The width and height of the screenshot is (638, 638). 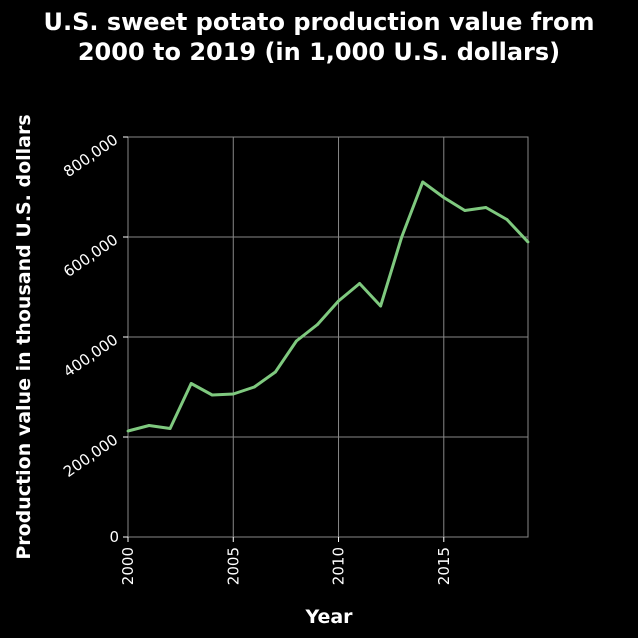 I want to click on data-point-2006, so click(x=254, y=387).